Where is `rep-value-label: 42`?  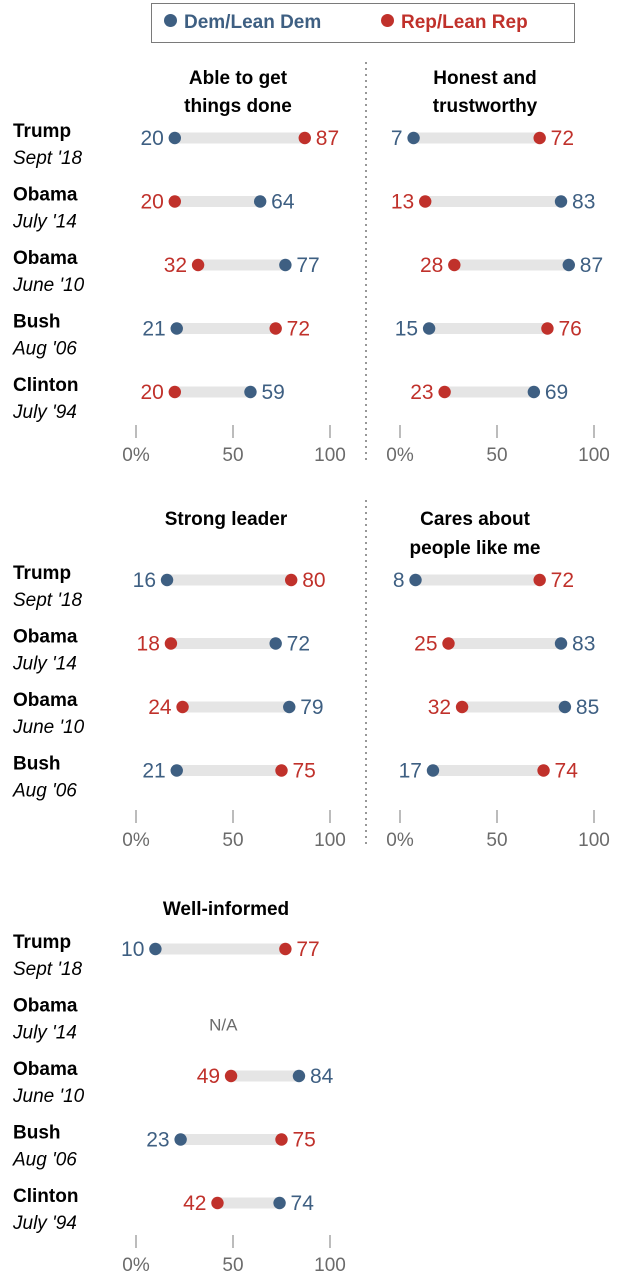 rep-value-label: 42 is located at coordinates (194, 1203).